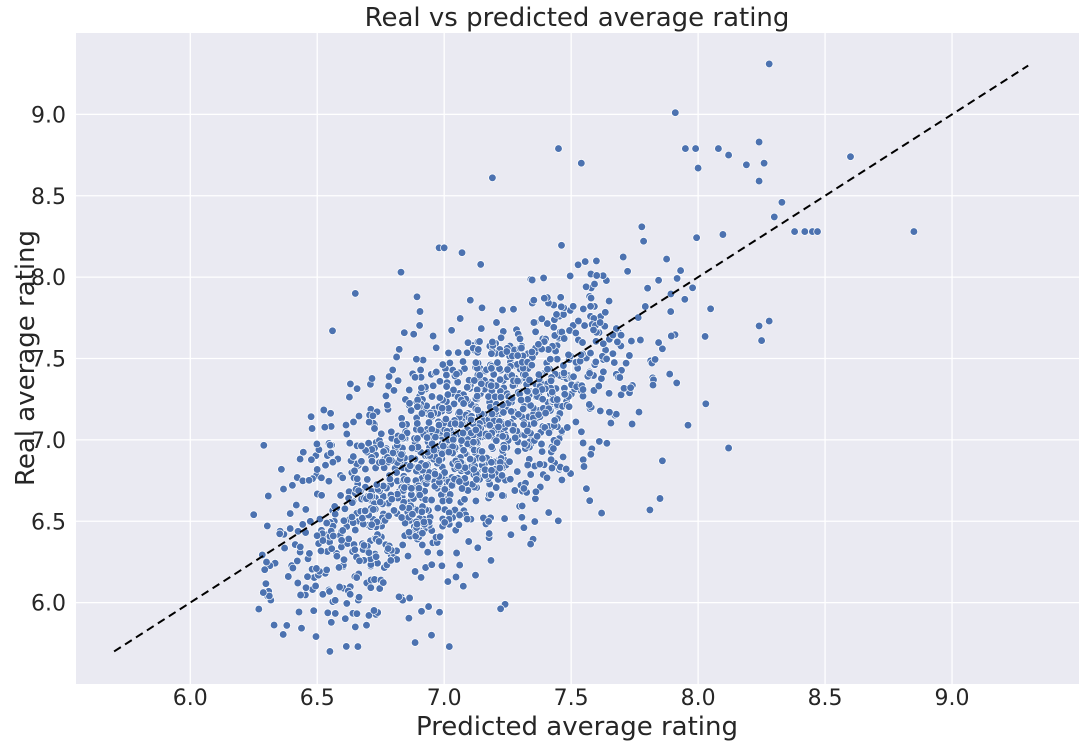 The width and height of the screenshot is (1085, 747). What do you see at coordinates (48, 359) in the screenshot?
I see `y-tick-labels: 6.0 6.5 7.0 7.5 8.0 8.5 9.0` at bounding box center [48, 359].